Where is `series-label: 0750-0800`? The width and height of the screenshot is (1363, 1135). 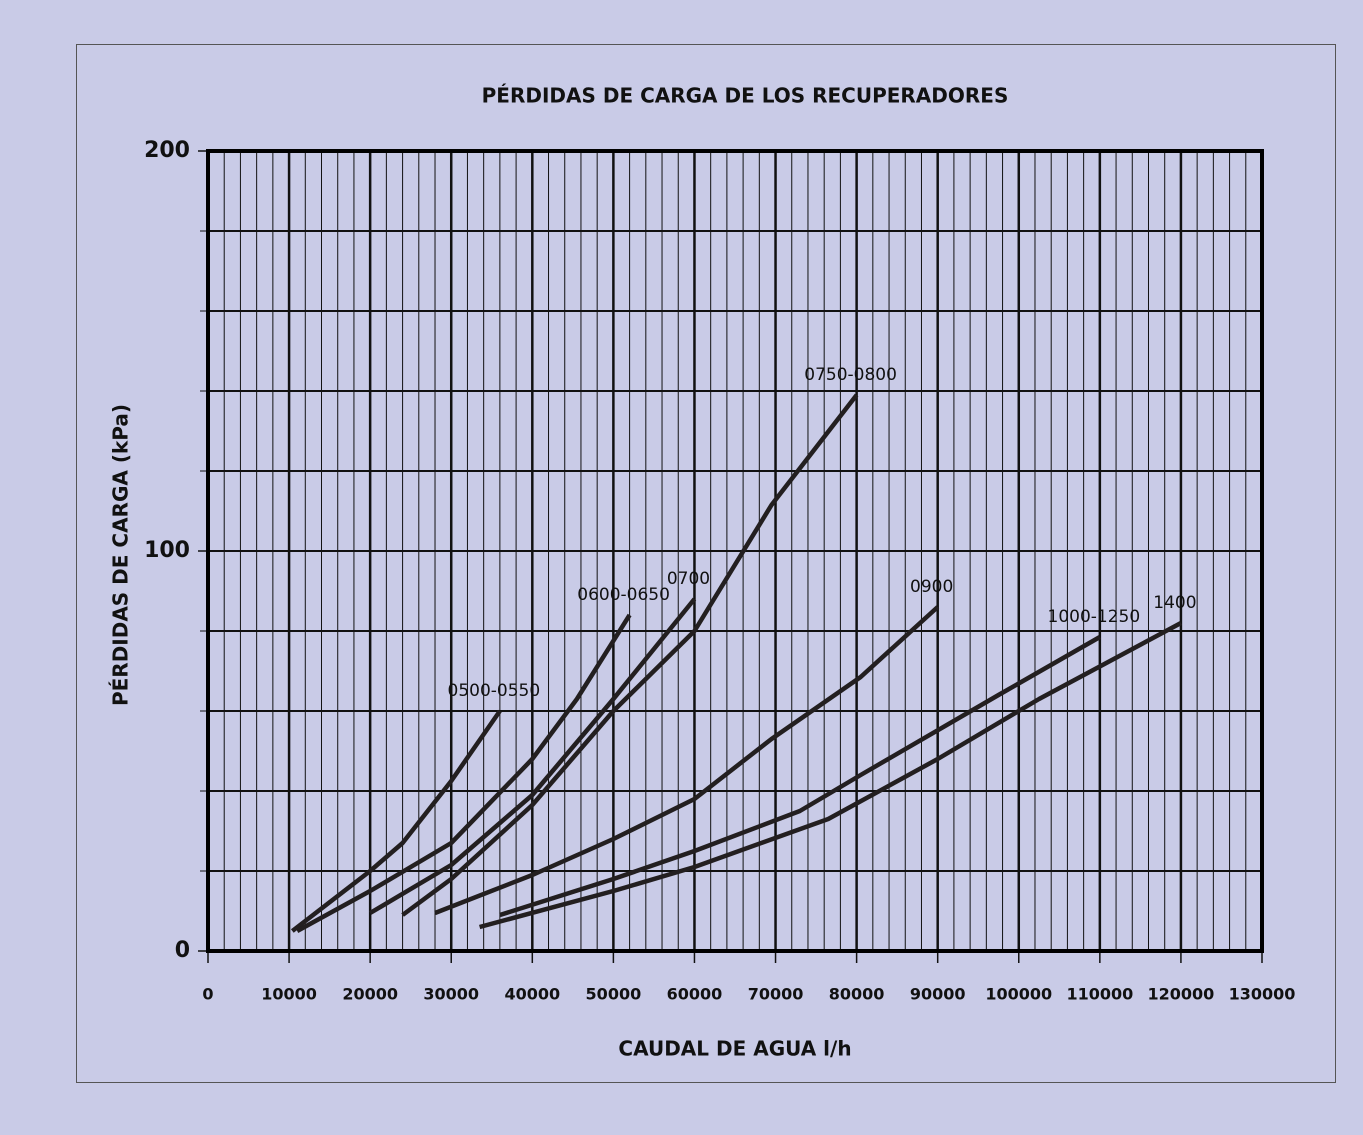
series-label: 0750-0800 is located at coordinates (850, 375).